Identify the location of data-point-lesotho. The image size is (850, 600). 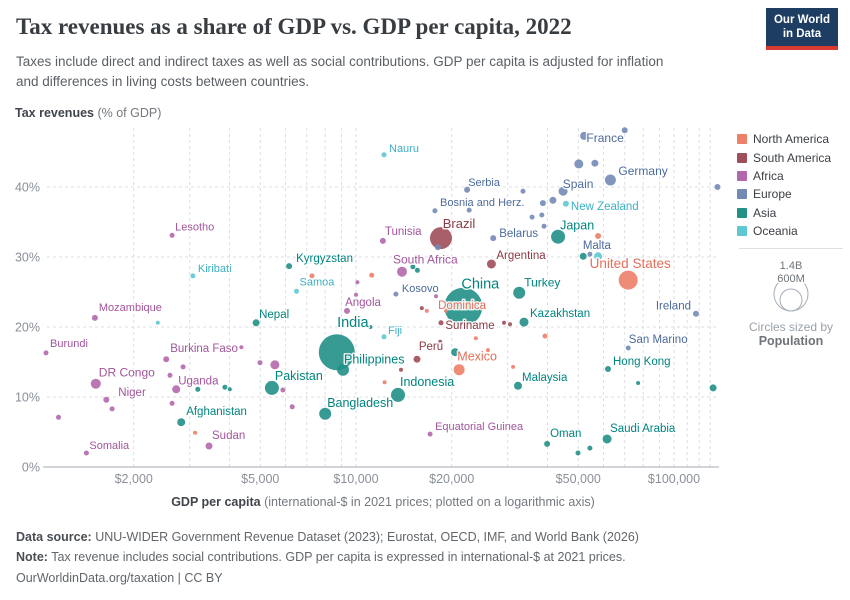
(172, 235).